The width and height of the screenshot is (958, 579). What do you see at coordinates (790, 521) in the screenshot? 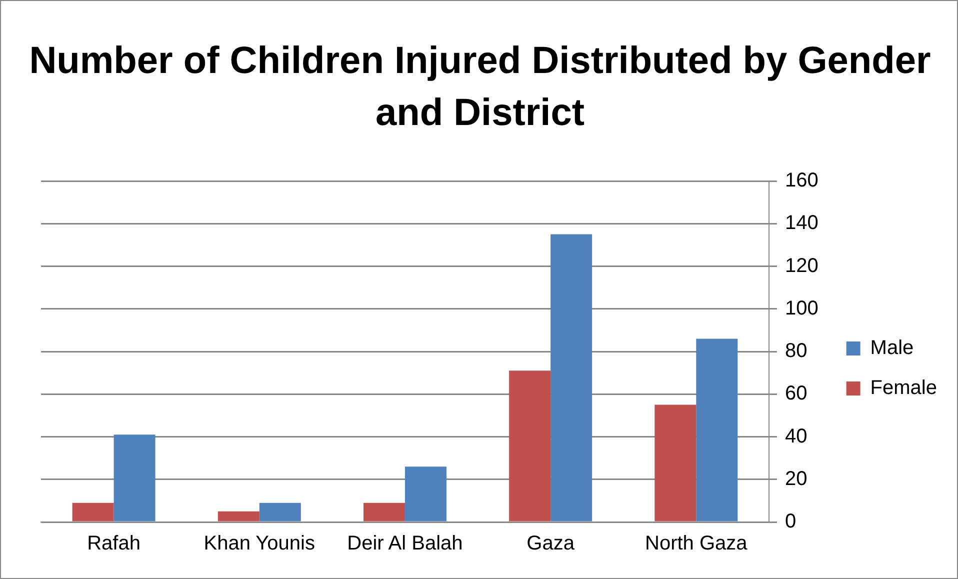
I see `y-tick-label: 0` at bounding box center [790, 521].